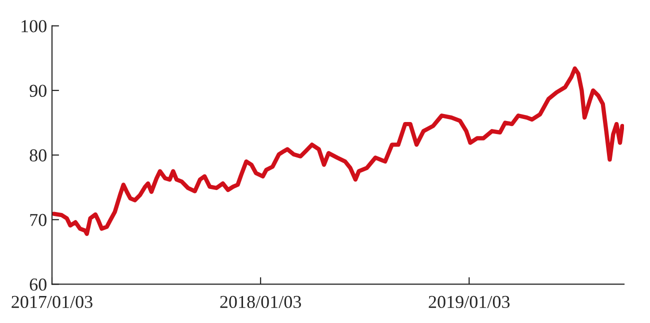 The image size is (650, 323). What do you see at coordinates (260, 302) in the screenshot?
I see `x-tick-label: 2018/01/03` at bounding box center [260, 302].